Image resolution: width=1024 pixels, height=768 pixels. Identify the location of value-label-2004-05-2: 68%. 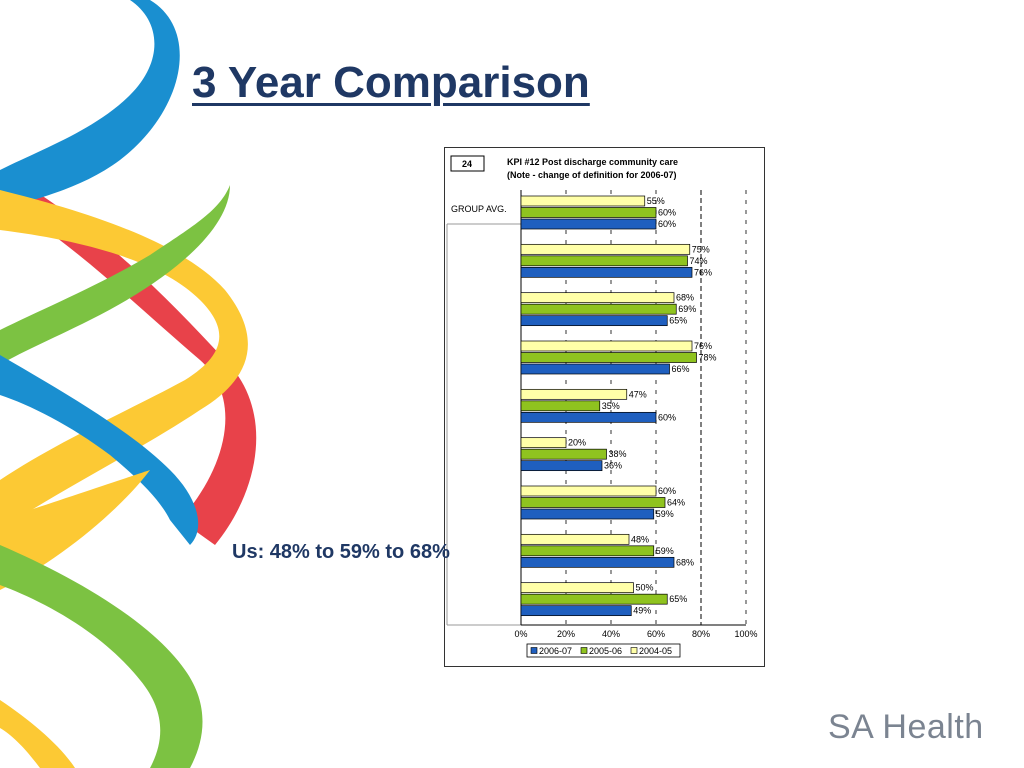
(685, 298).